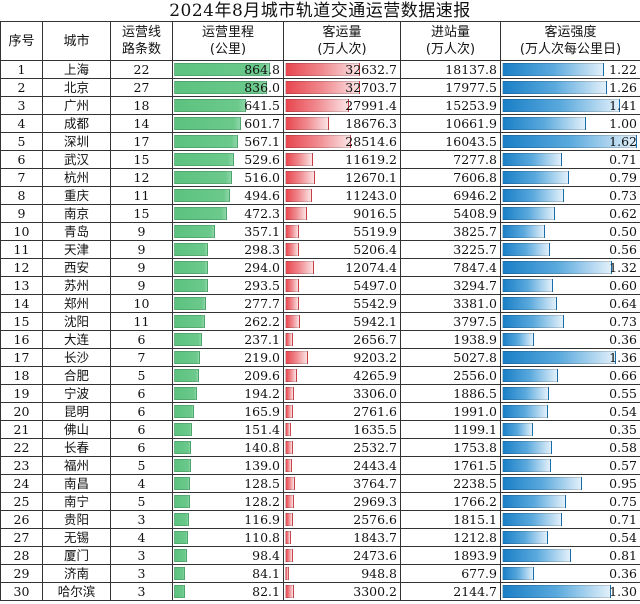  I want to click on mileage-value: 601.7, so click(262, 123).